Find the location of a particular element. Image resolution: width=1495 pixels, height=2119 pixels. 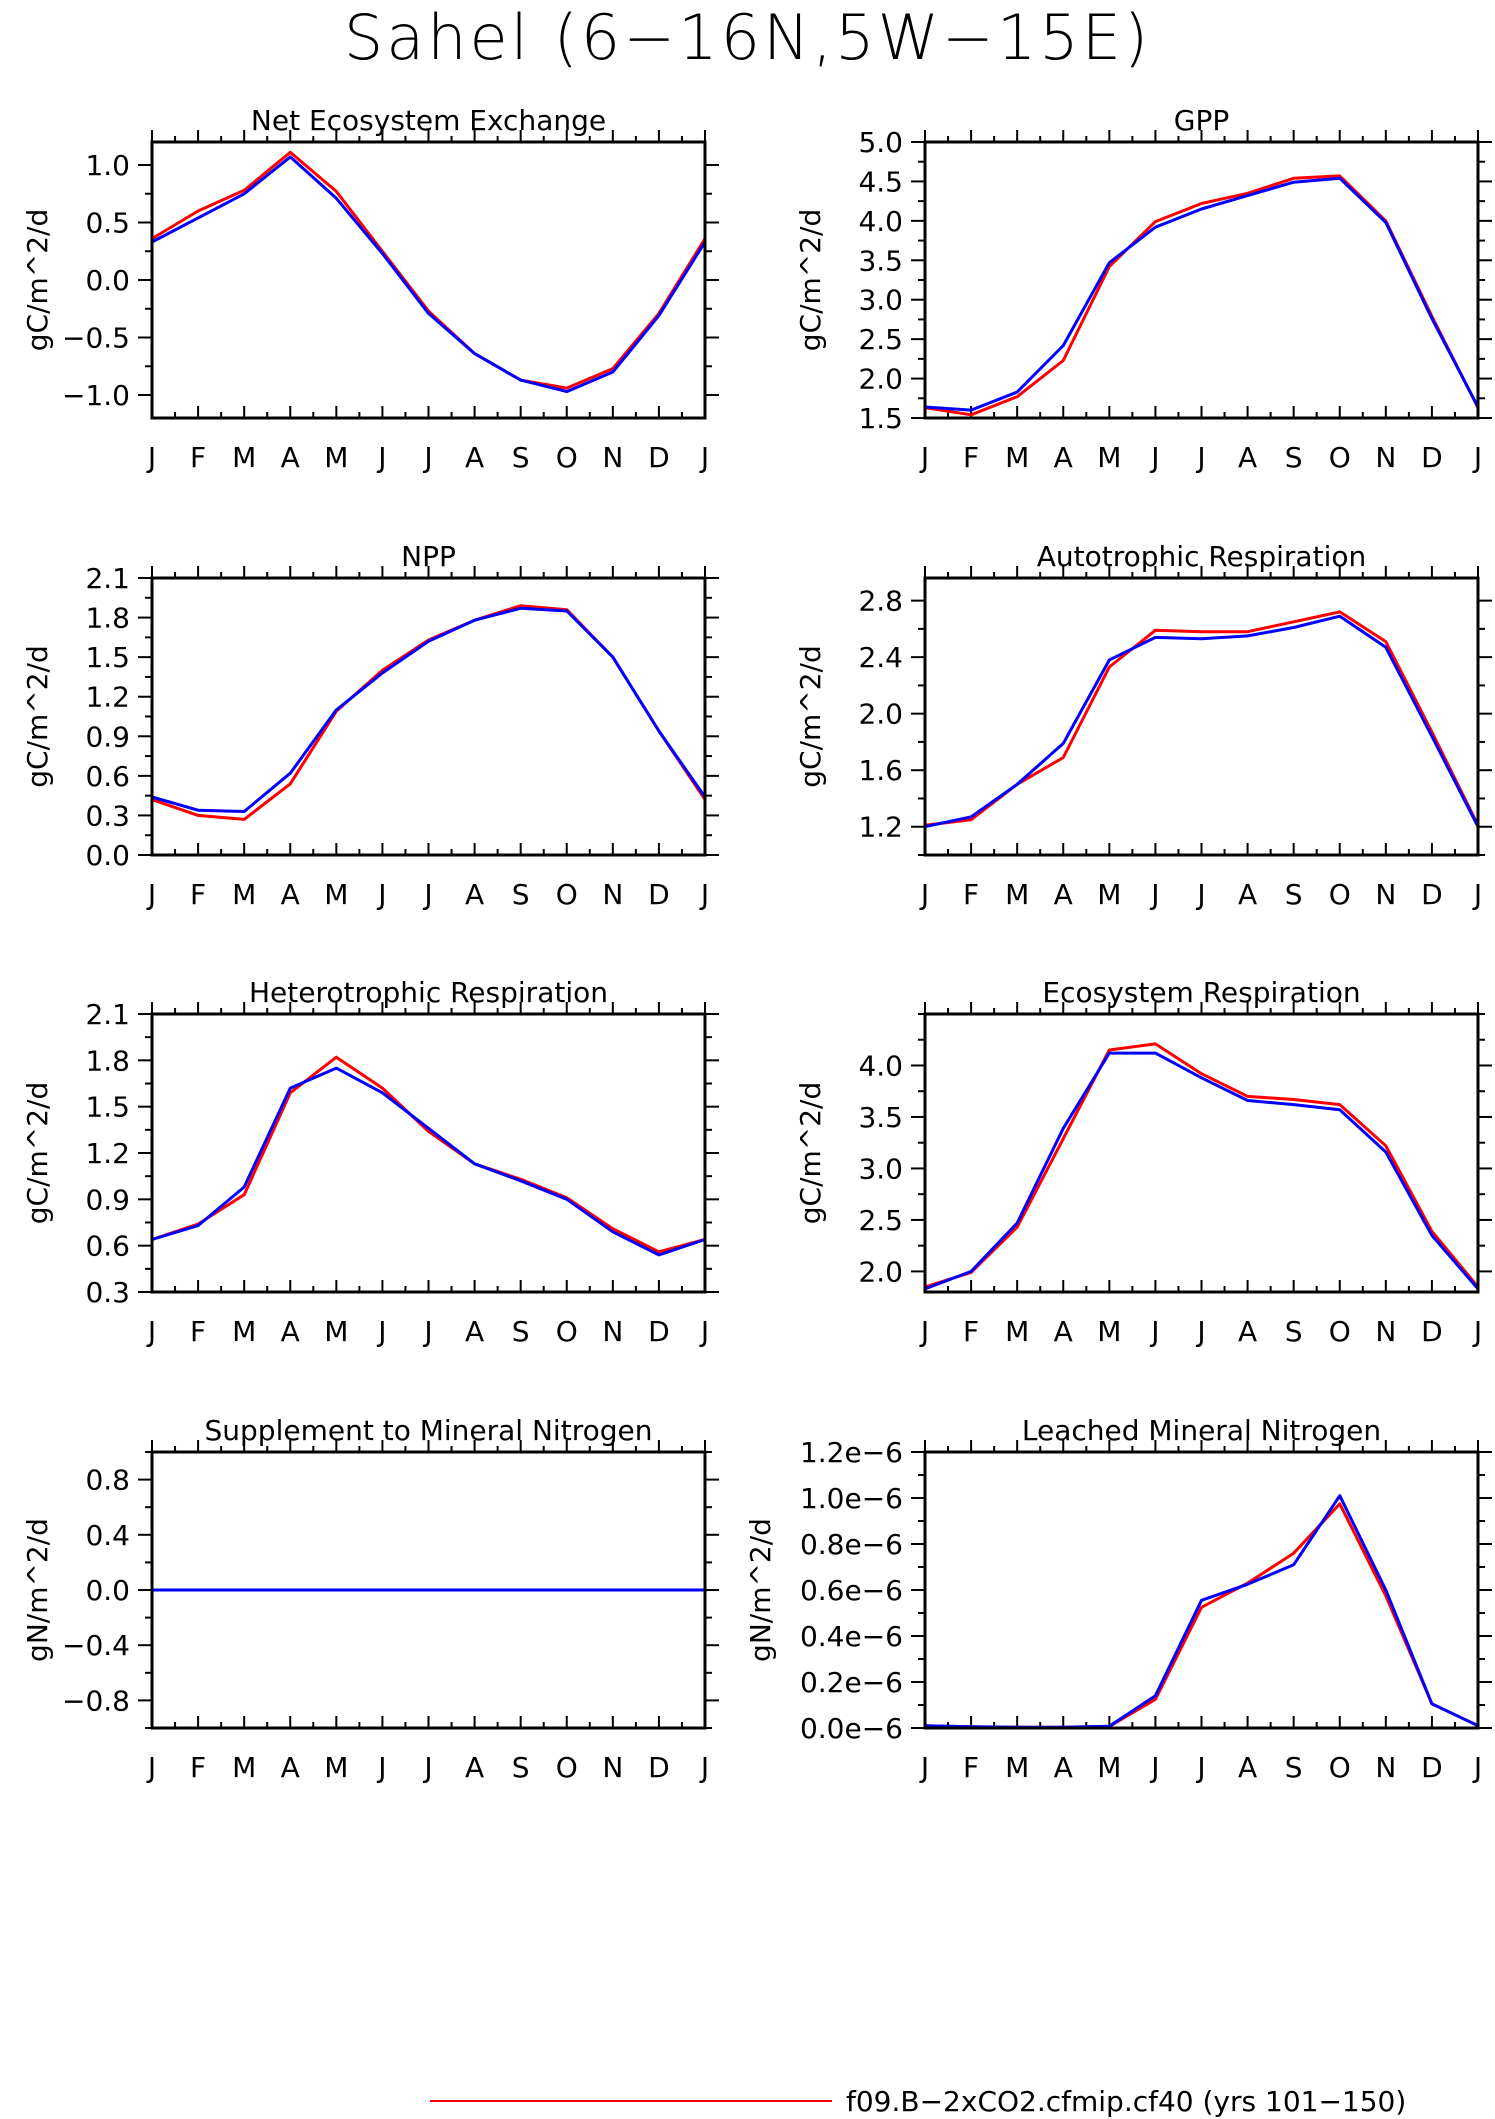

y-tick-label: 1.8 is located at coordinates (107, 1060).